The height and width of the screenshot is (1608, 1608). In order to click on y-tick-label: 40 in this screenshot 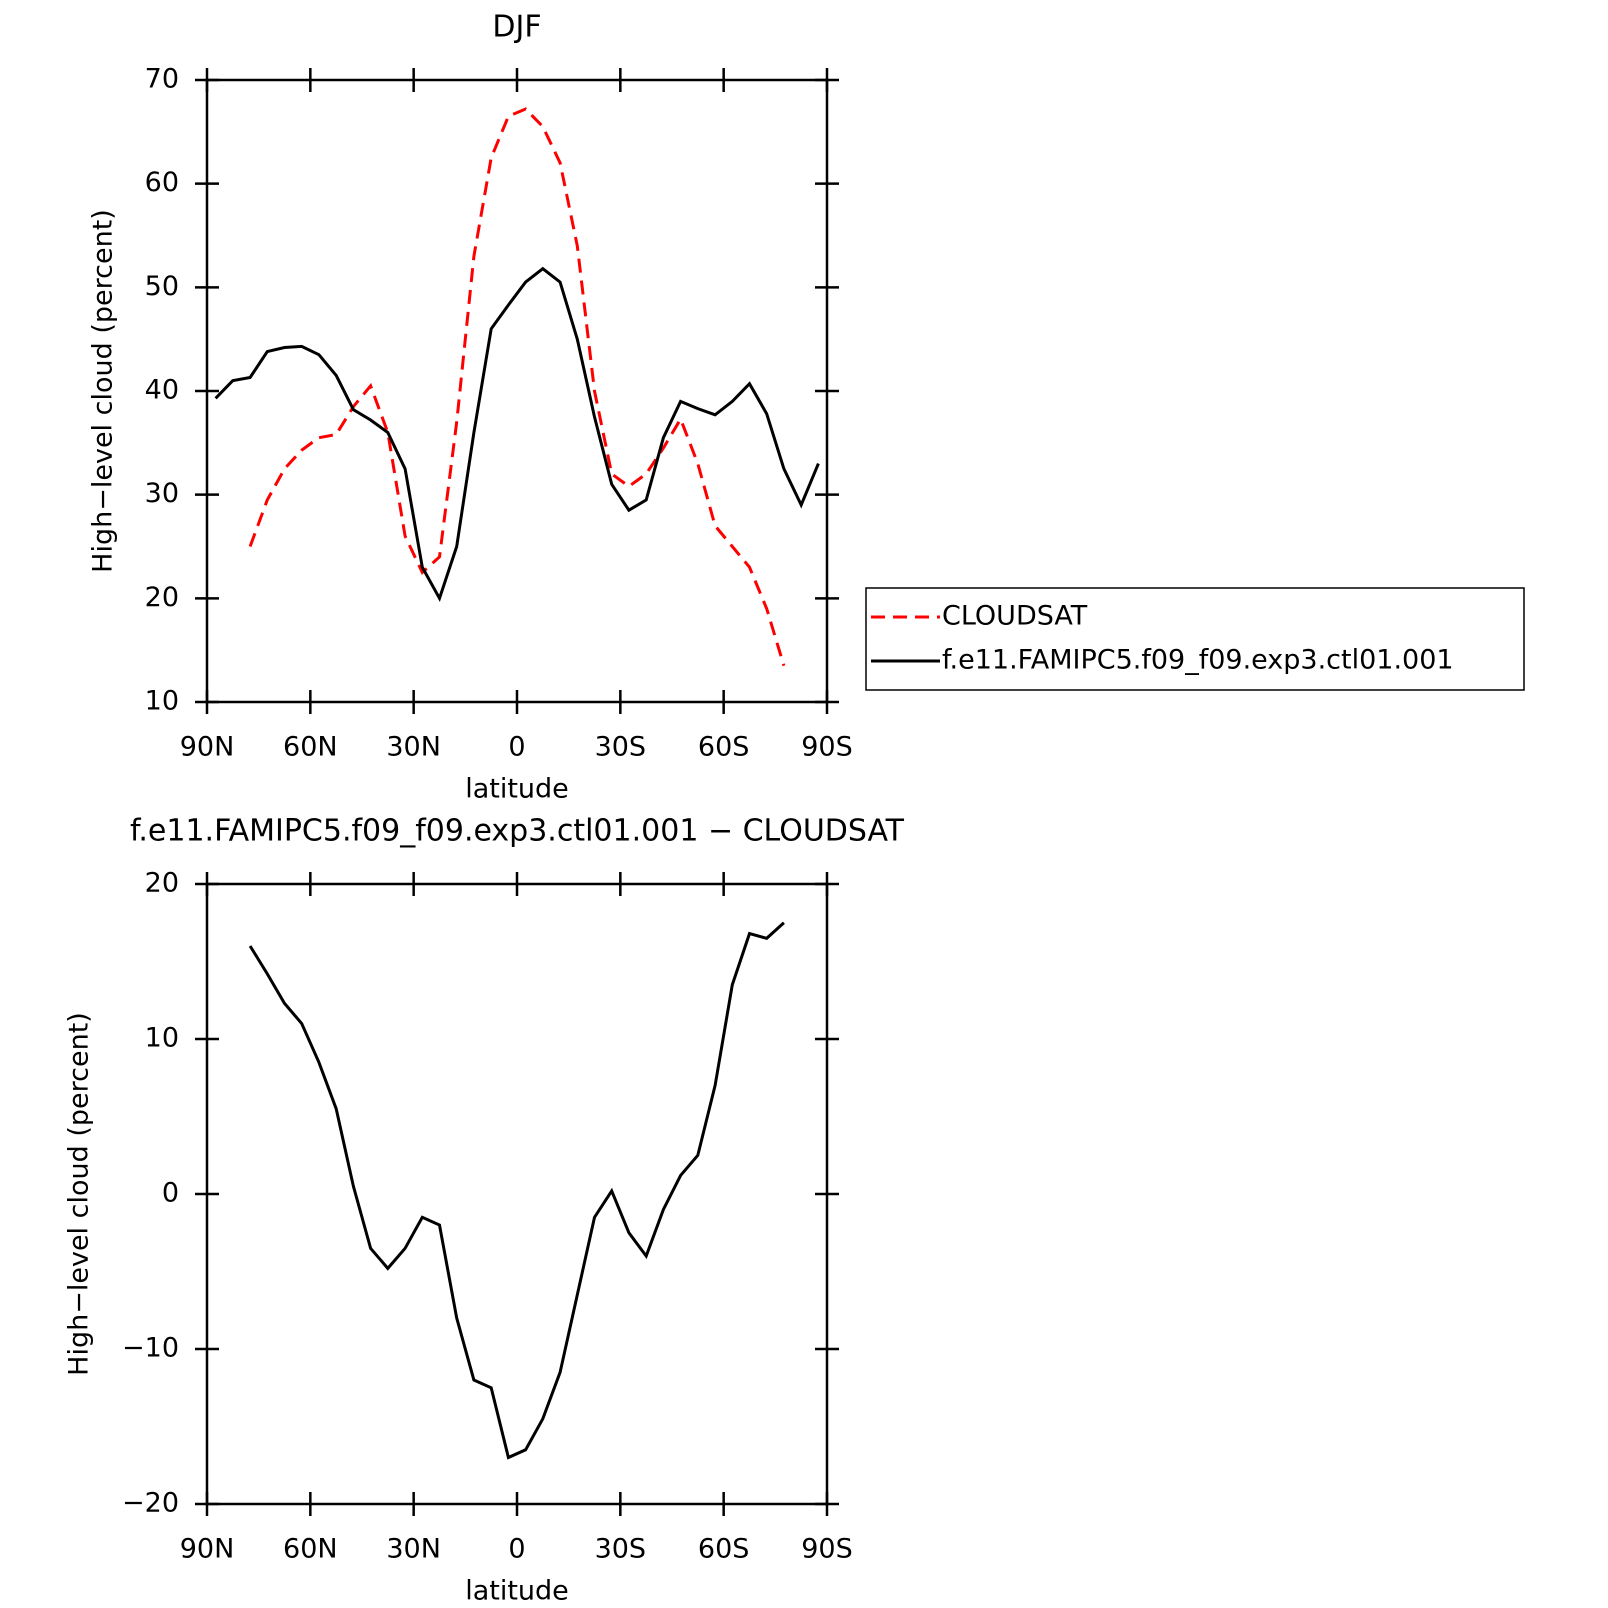, I will do `click(162, 390)`.